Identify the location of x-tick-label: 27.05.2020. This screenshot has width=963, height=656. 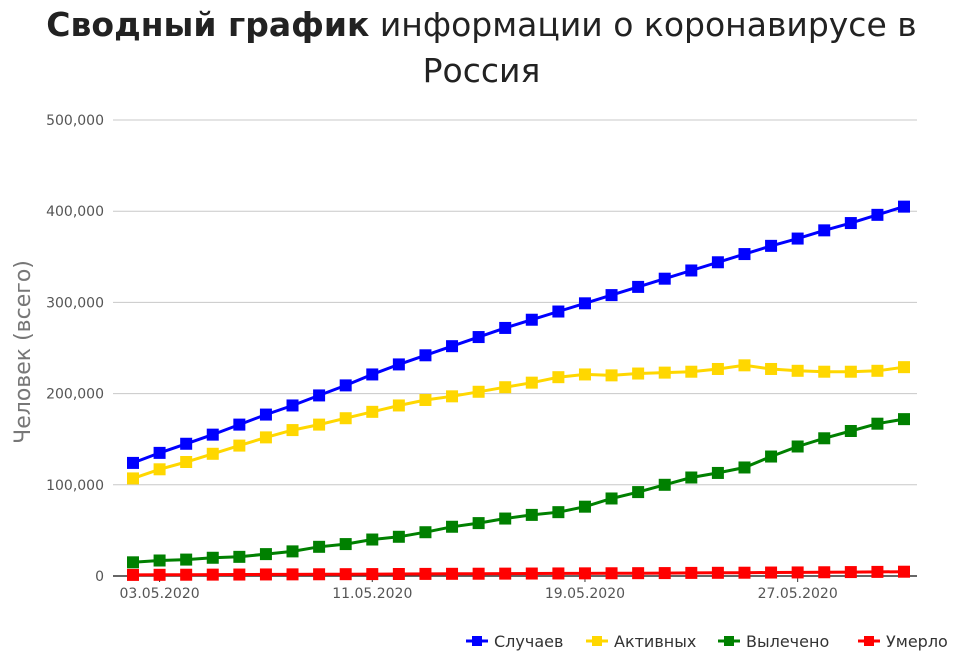
(798, 594).